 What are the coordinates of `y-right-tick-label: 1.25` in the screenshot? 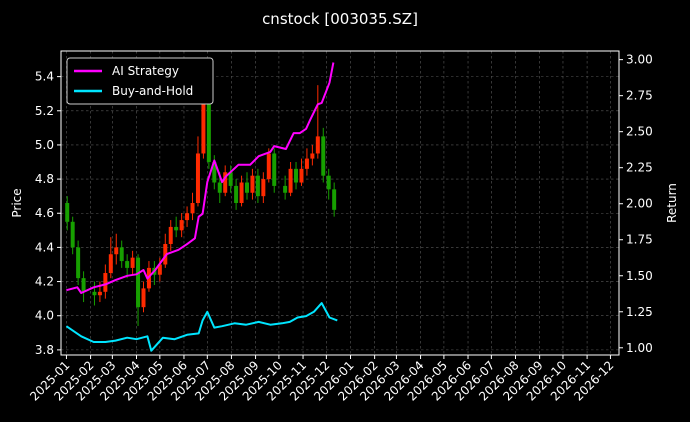 It's located at (639, 312).